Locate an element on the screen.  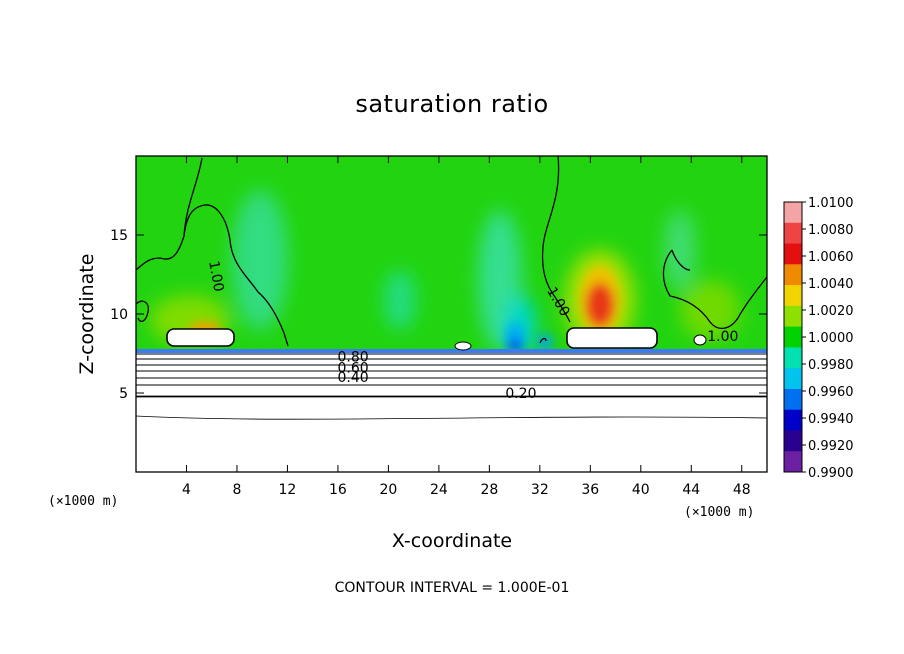
colorbar-tick-label: 1.0080 is located at coordinates (831, 230).